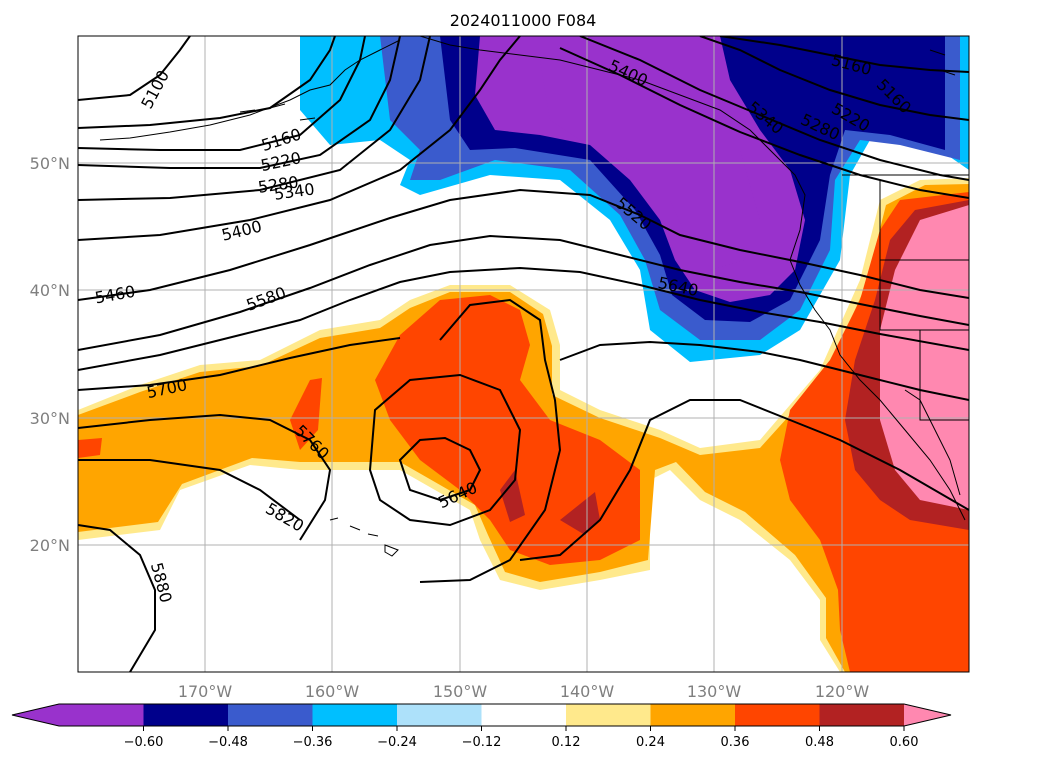 The height and width of the screenshot is (765, 1047). What do you see at coordinates (332, 691) in the screenshot?
I see `lon-label: 160°W` at bounding box center [332, 691].